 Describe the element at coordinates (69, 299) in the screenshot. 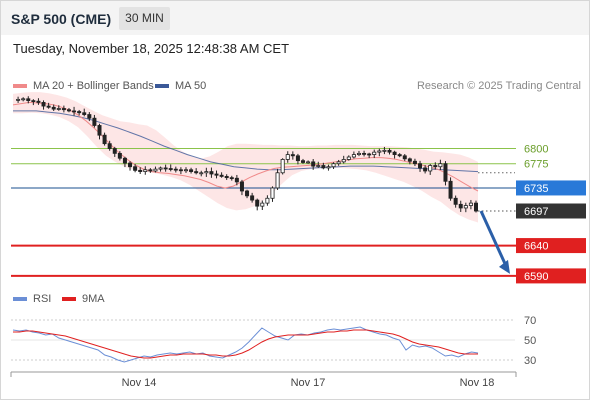

I see `rsi-ma-swatch` at that location.